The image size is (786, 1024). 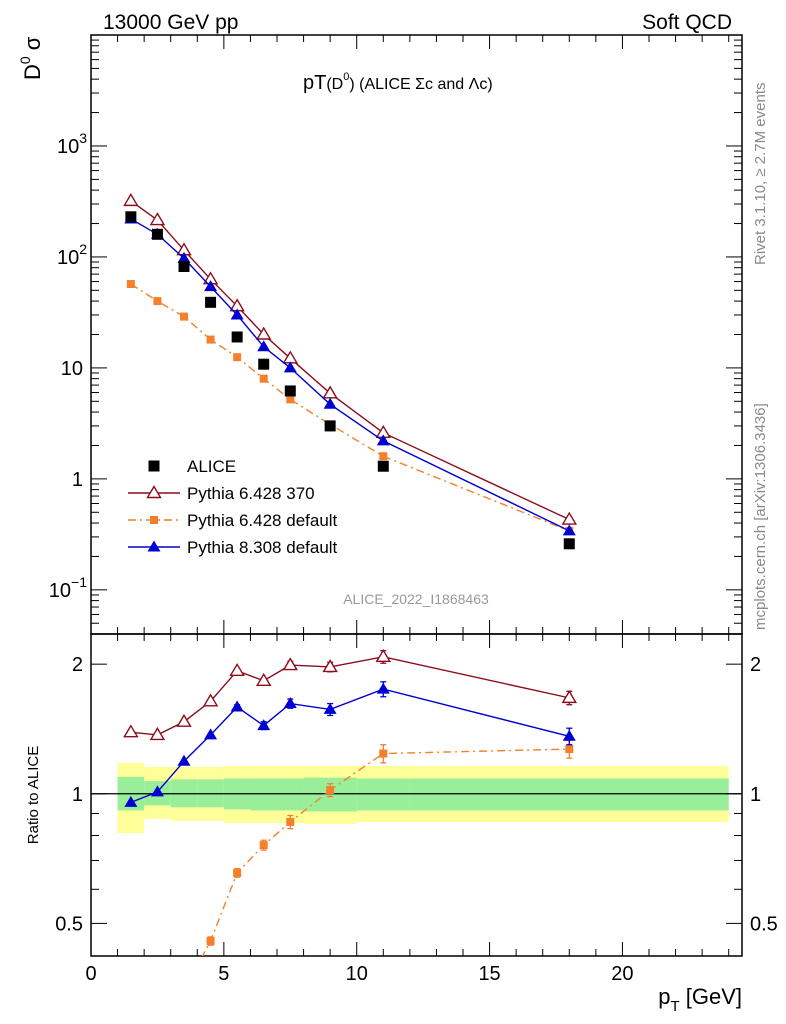 What do you see at coordinates (416, 599) in the screenshot?
I see `analysis-label: ALICE_2022_I1868463` at bounding box center [416, 599].